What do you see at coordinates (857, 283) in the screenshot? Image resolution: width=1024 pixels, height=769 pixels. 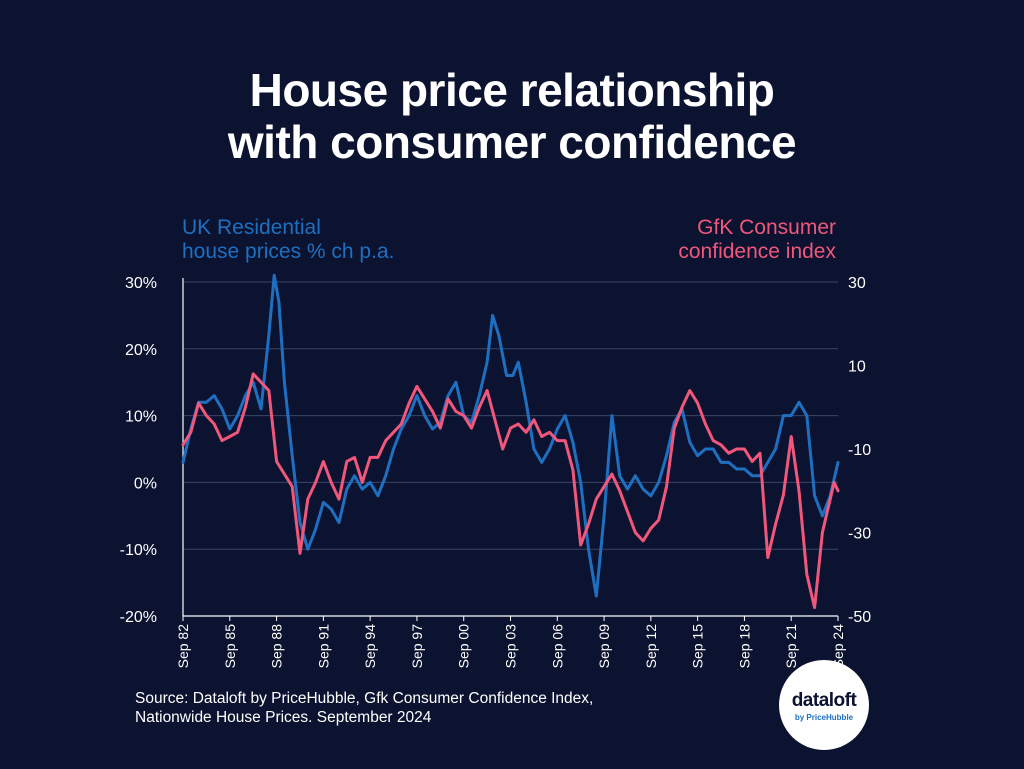 I see `right-tick-label: 30` at bounding box center [857, 283].